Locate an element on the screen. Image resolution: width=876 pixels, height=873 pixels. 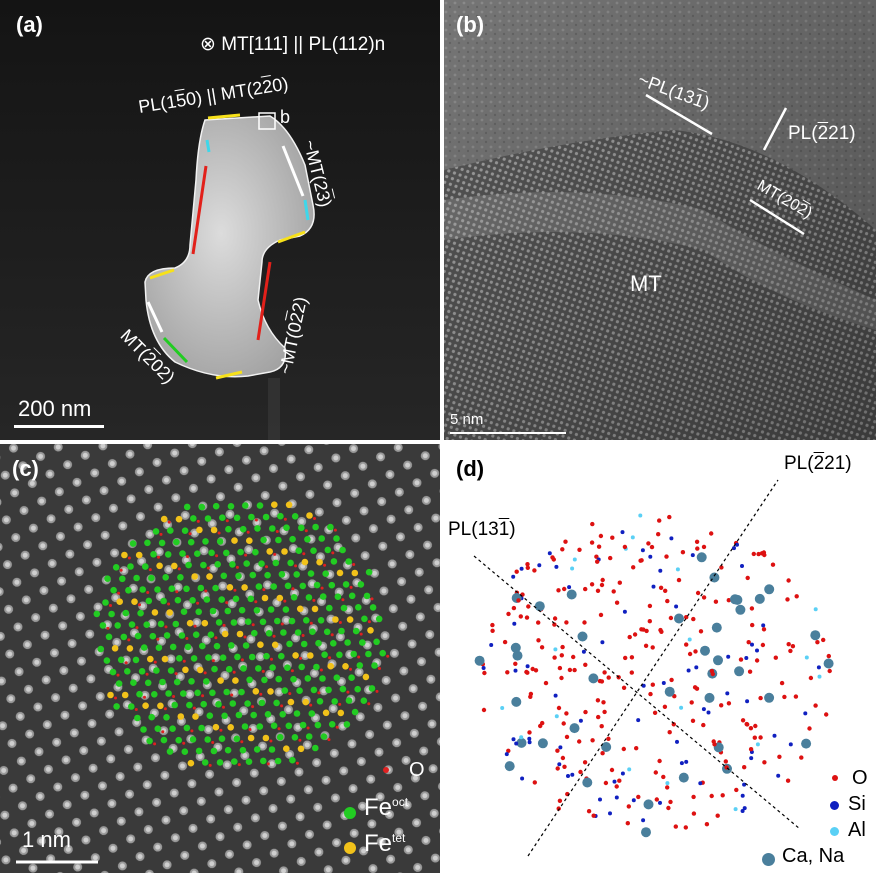
grain-particle is located at coordinates (229, 246).